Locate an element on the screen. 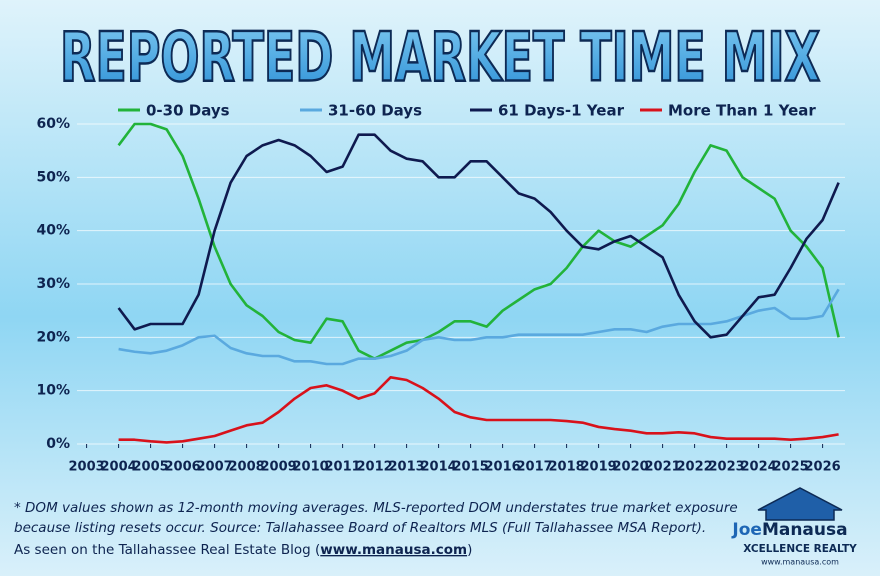  x-tick-label: 2004 is located at coordinates (119, 467).